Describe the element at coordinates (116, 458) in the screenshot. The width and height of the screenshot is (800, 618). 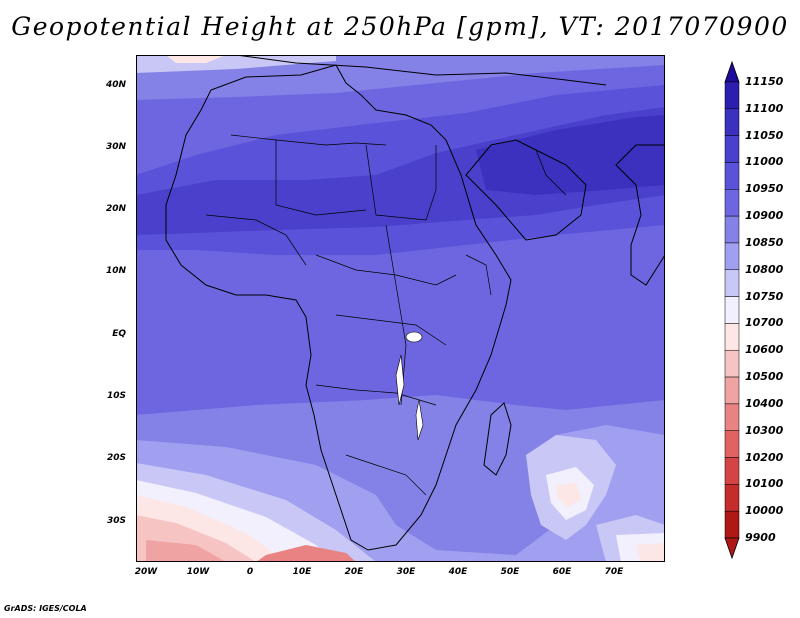
I see `lat-label-20s: 20S` at that location.